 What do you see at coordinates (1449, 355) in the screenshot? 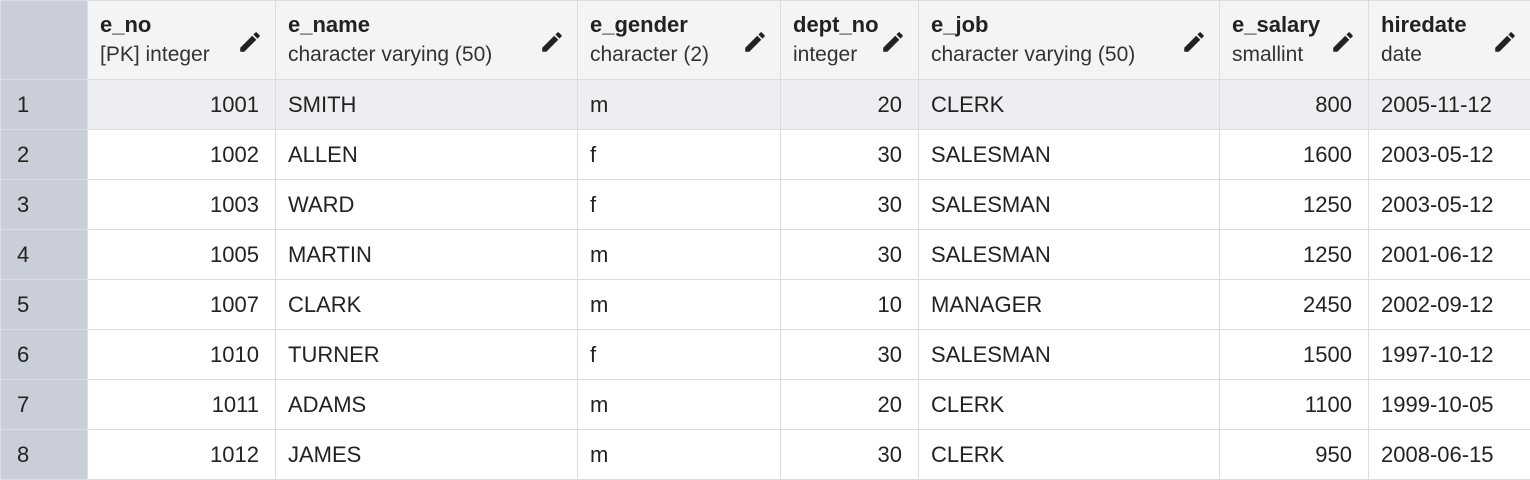
I see `cell: 1997-10-12` at bounding box center [1449, 355].